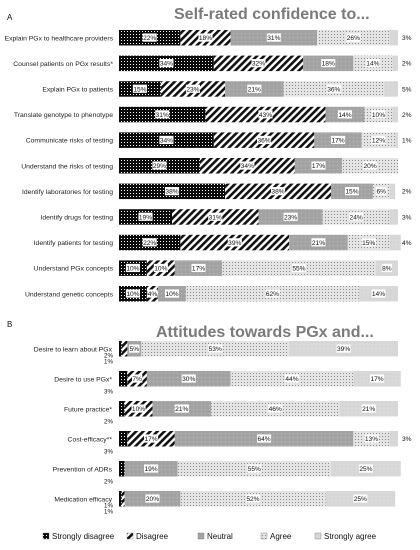 The image size is (420, 550). I want to click on data-label-strongly-disagree: 19%, so click(145, 217).